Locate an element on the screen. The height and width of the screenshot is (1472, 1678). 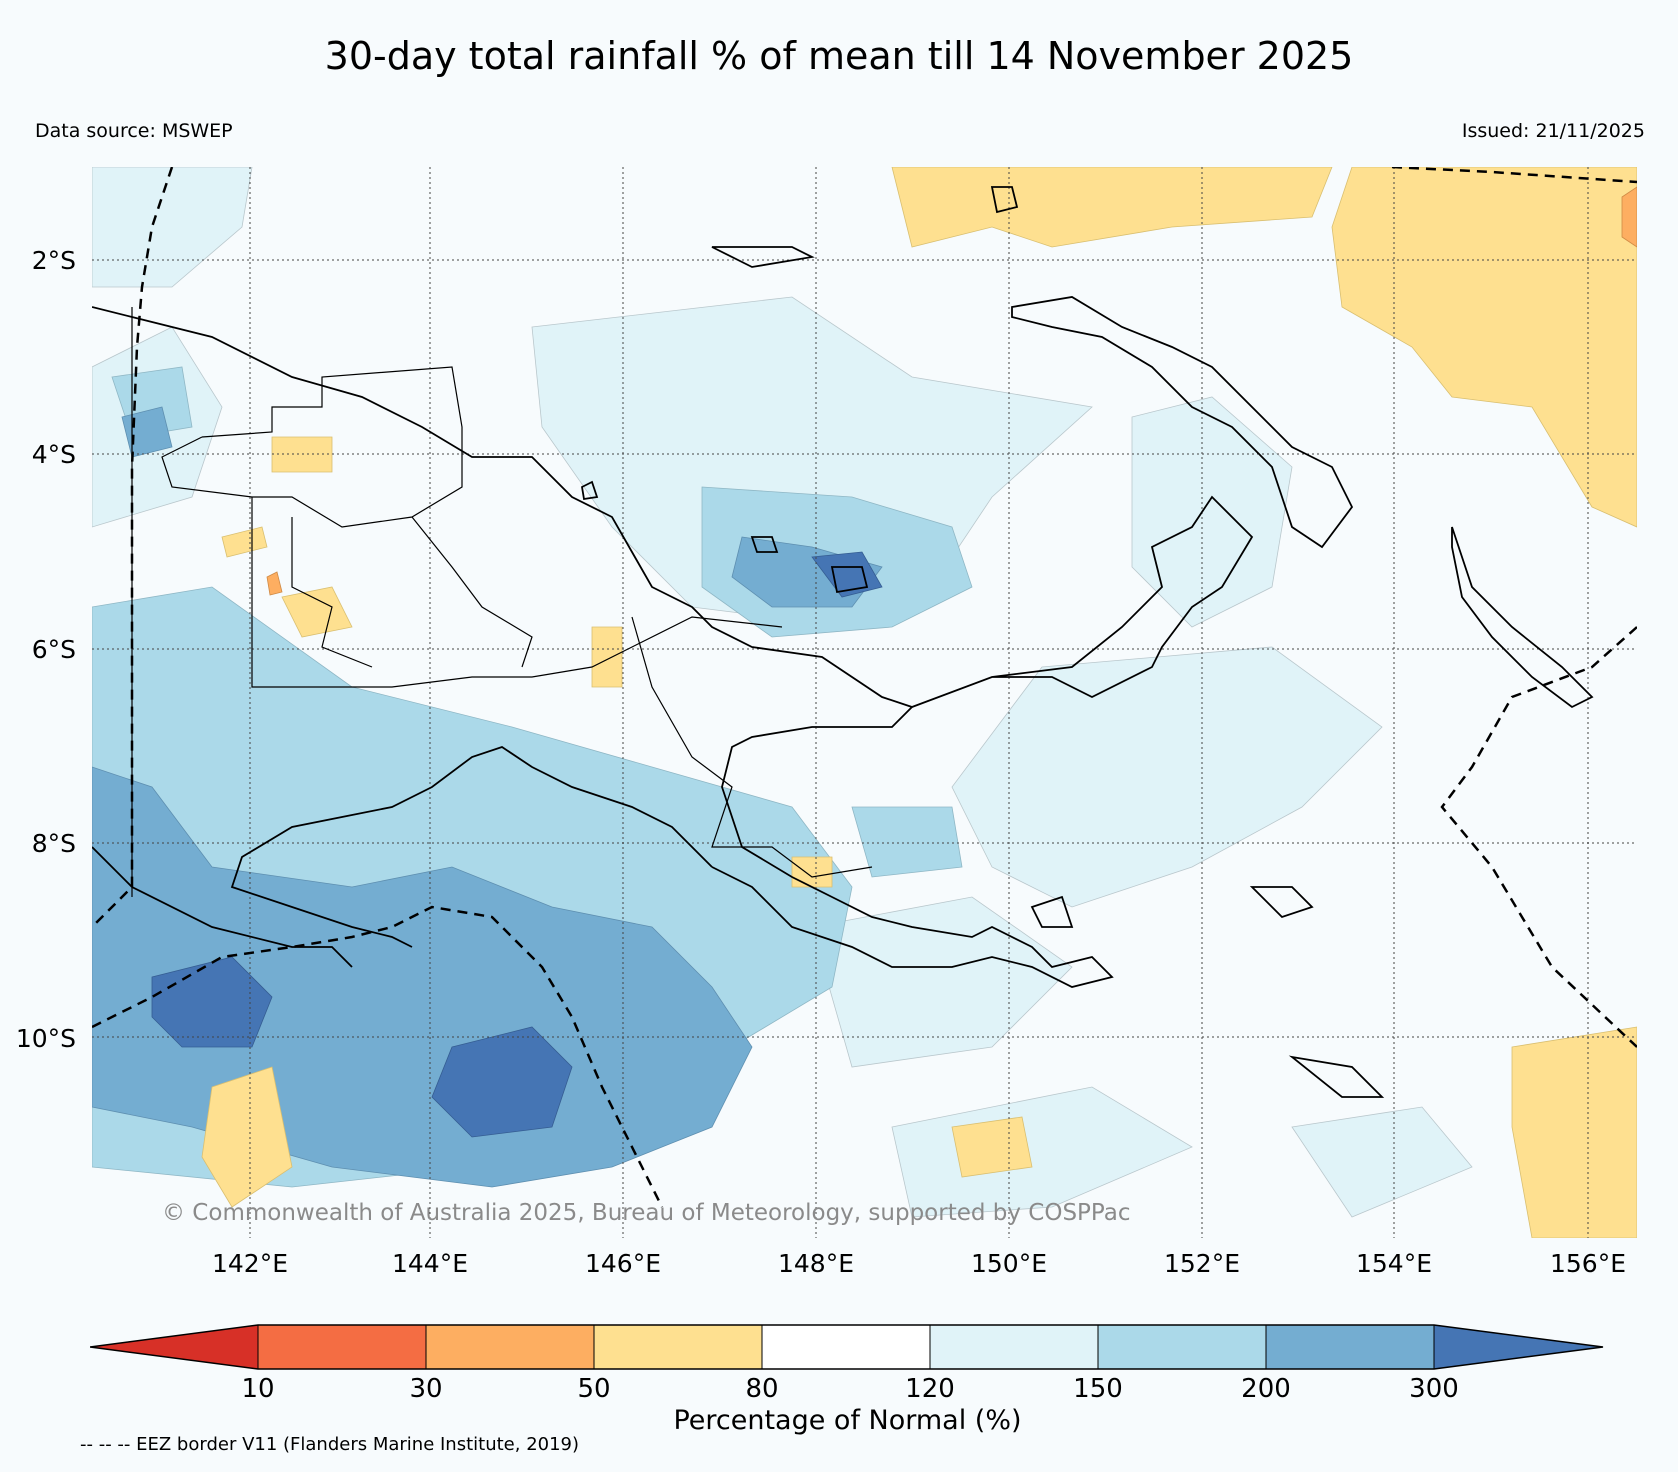
lon-label-156e: 156°E is located at coordinates (1587, 1263).